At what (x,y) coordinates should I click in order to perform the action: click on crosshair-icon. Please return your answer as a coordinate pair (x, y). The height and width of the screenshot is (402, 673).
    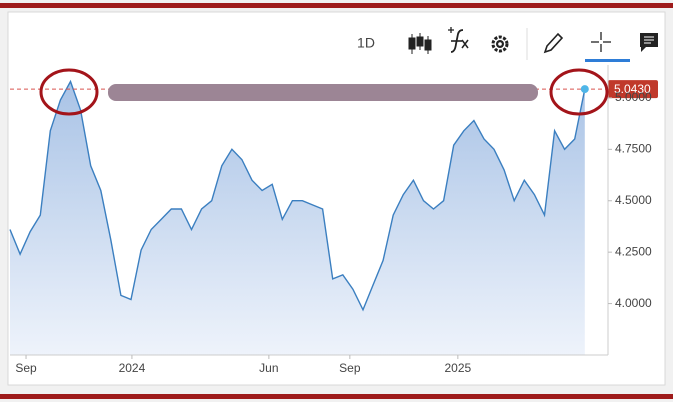
    Looking at the image, I should click on (601, 42).